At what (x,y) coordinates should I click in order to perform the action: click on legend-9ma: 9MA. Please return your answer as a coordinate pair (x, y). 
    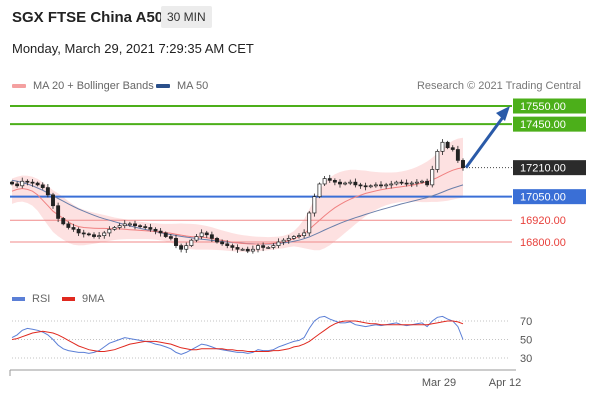
    Looking at the image, I should click on (83, 299).